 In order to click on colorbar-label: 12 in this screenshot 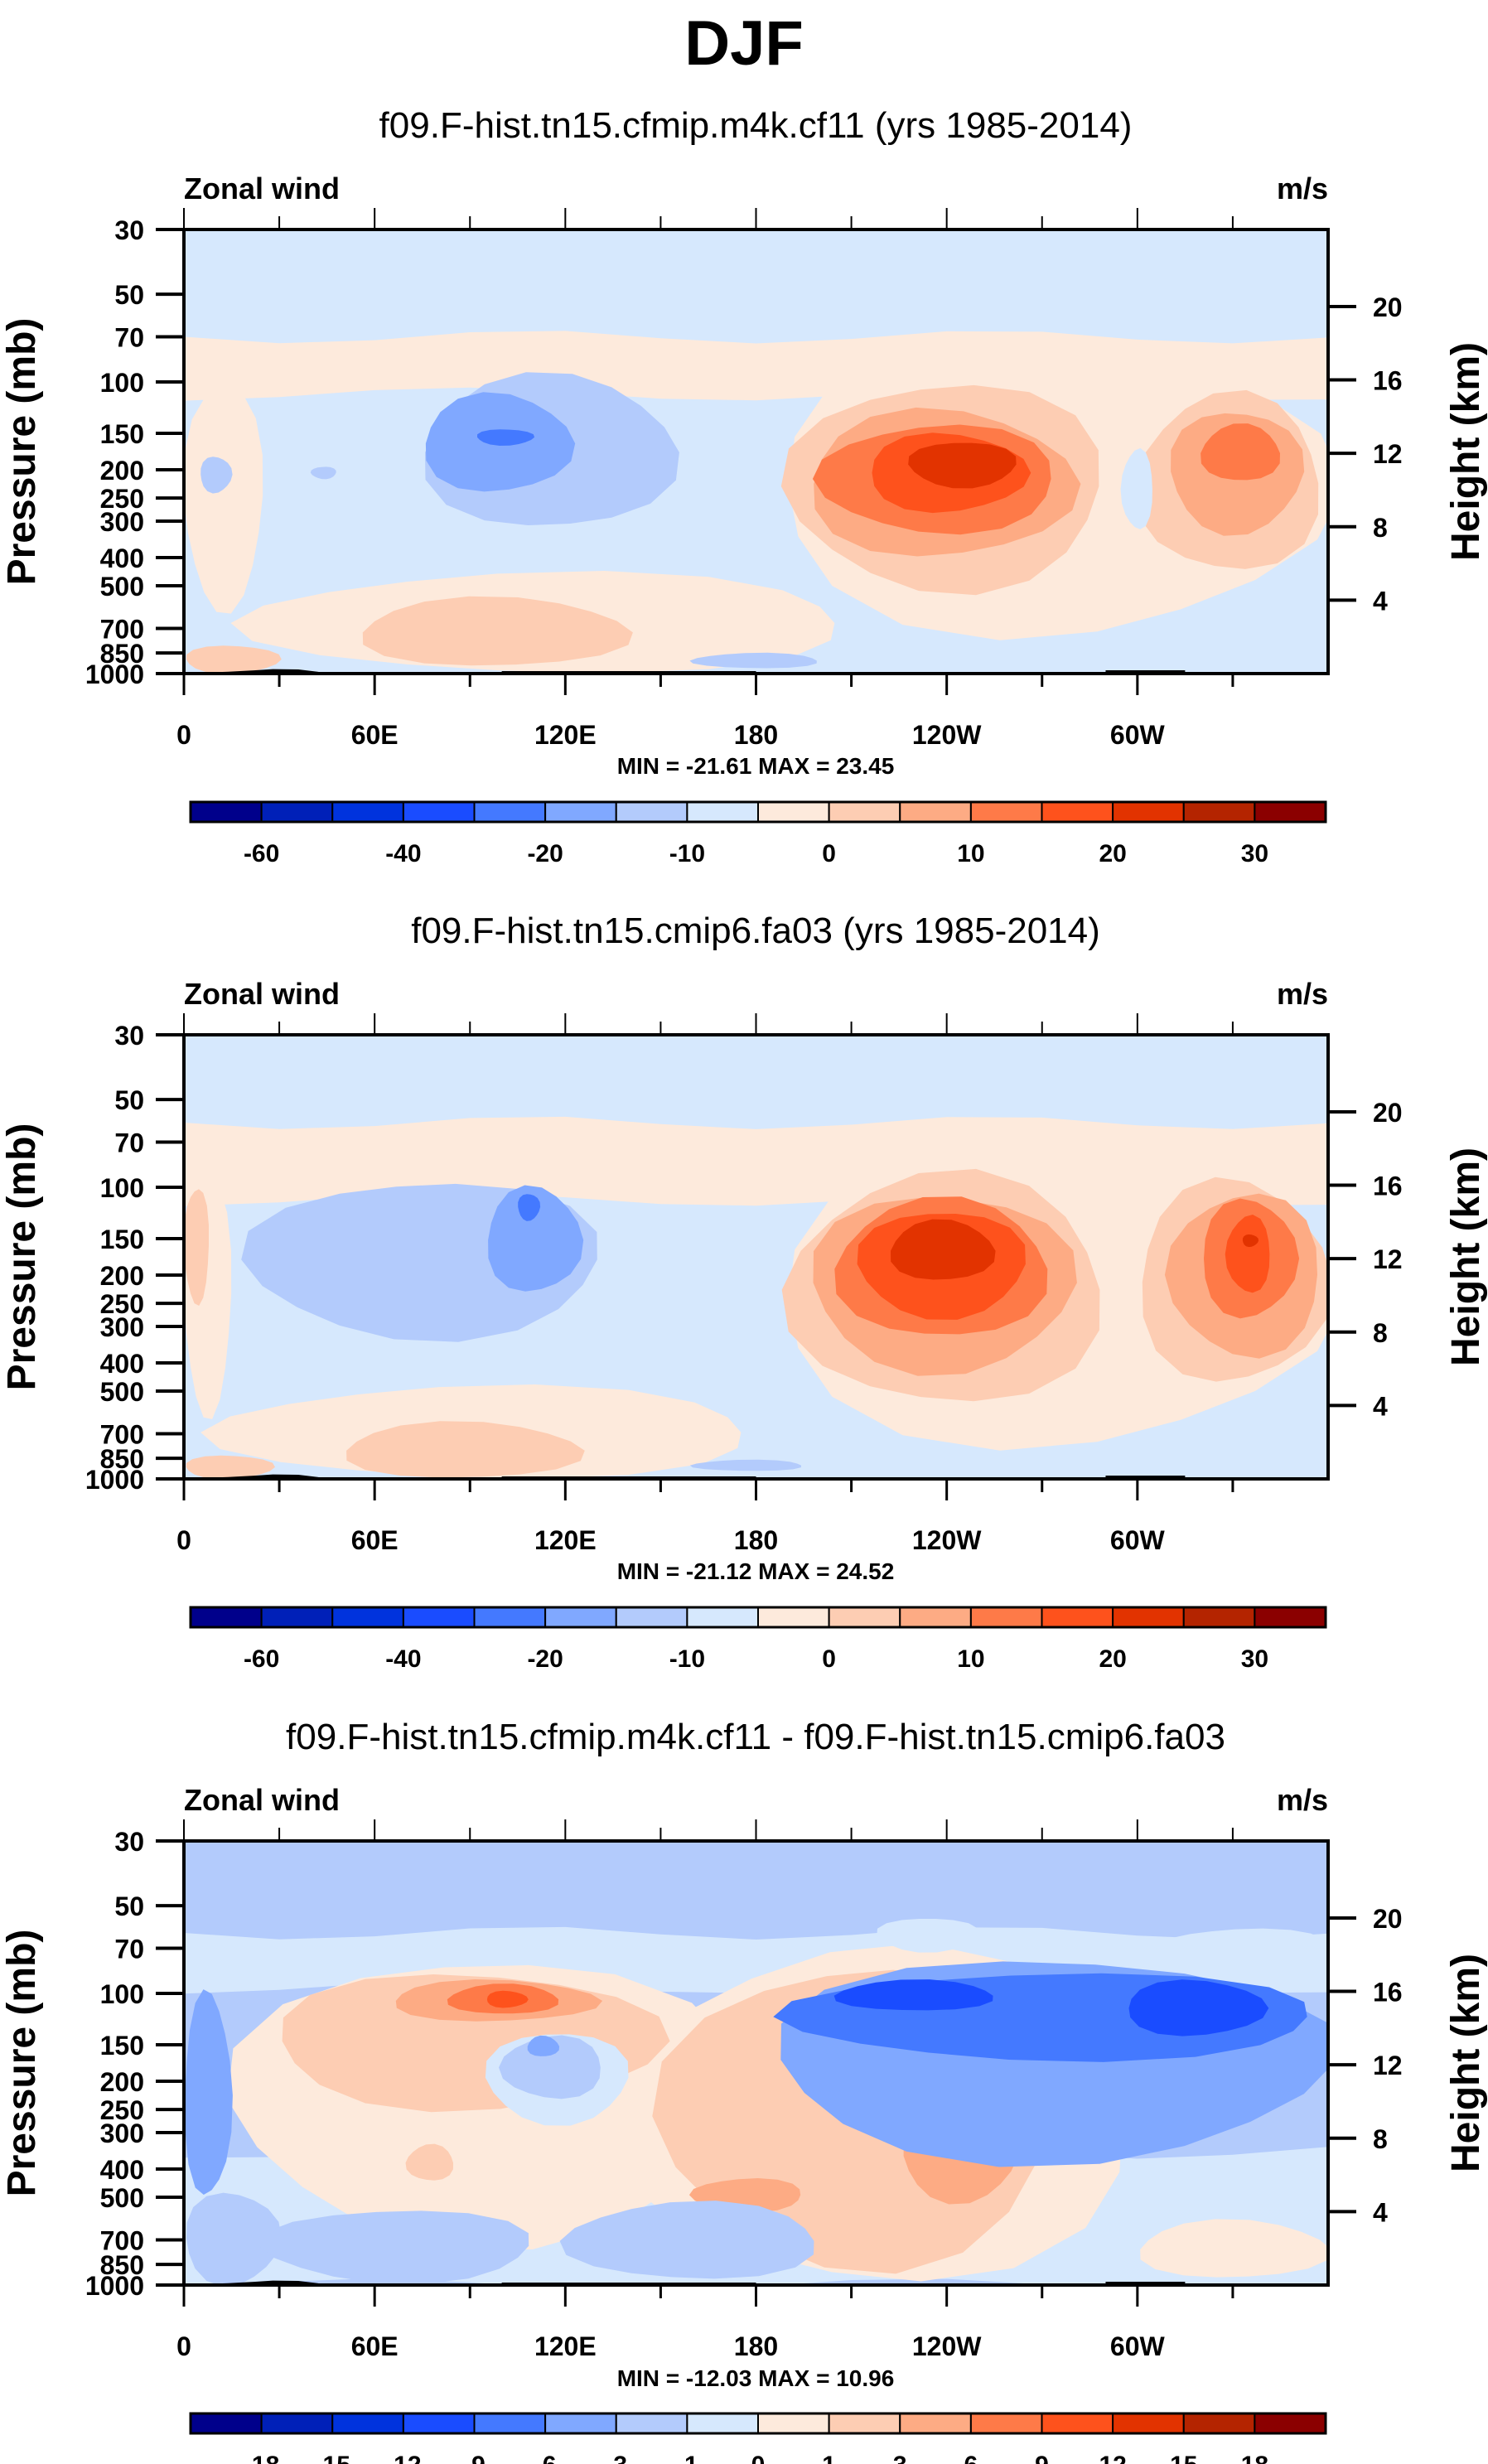, I will do `click(1113, 2458)`.